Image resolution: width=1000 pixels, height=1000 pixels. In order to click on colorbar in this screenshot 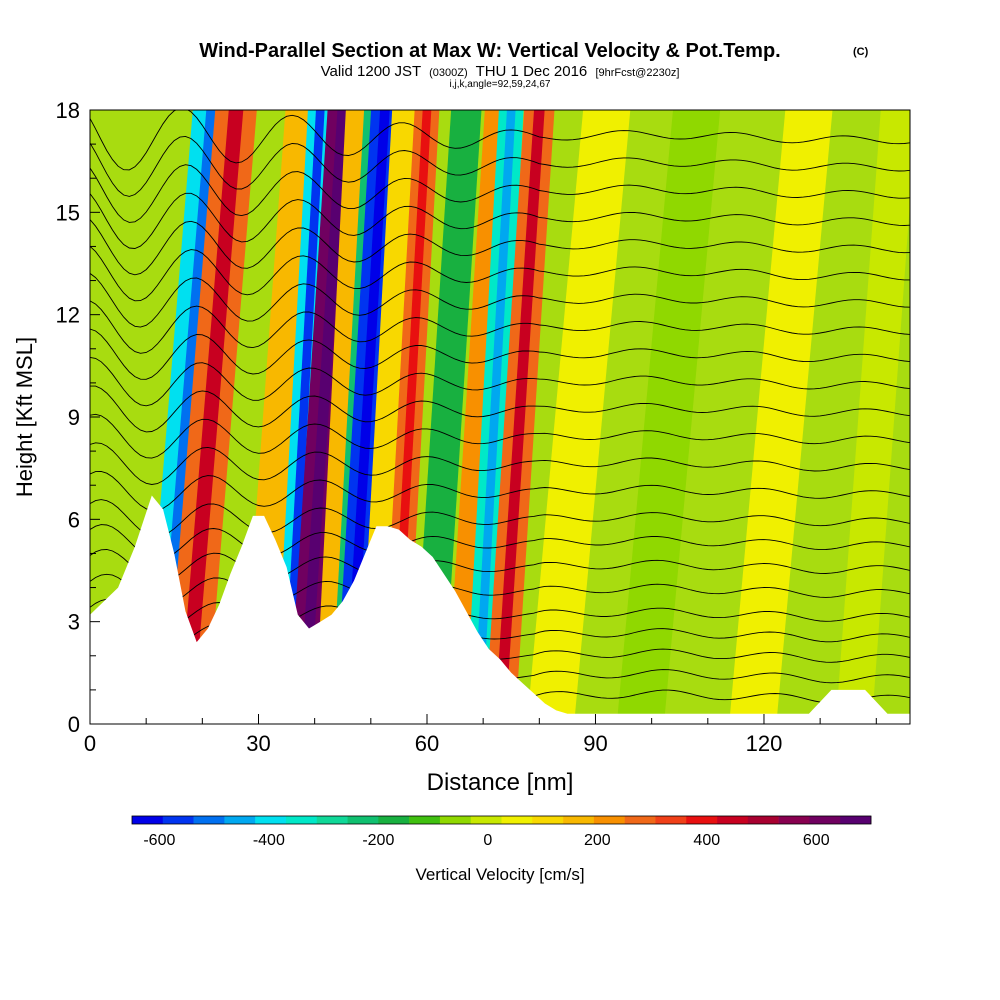, I will do `click(501, 820)`.